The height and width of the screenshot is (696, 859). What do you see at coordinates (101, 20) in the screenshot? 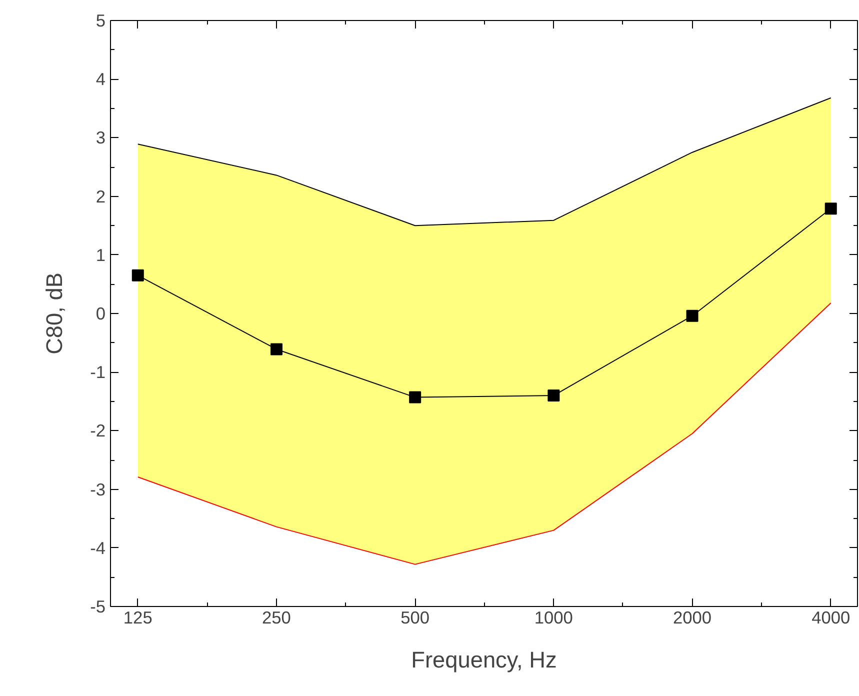
I see `y-tick-label: 5` at bounding box center [101, 20].